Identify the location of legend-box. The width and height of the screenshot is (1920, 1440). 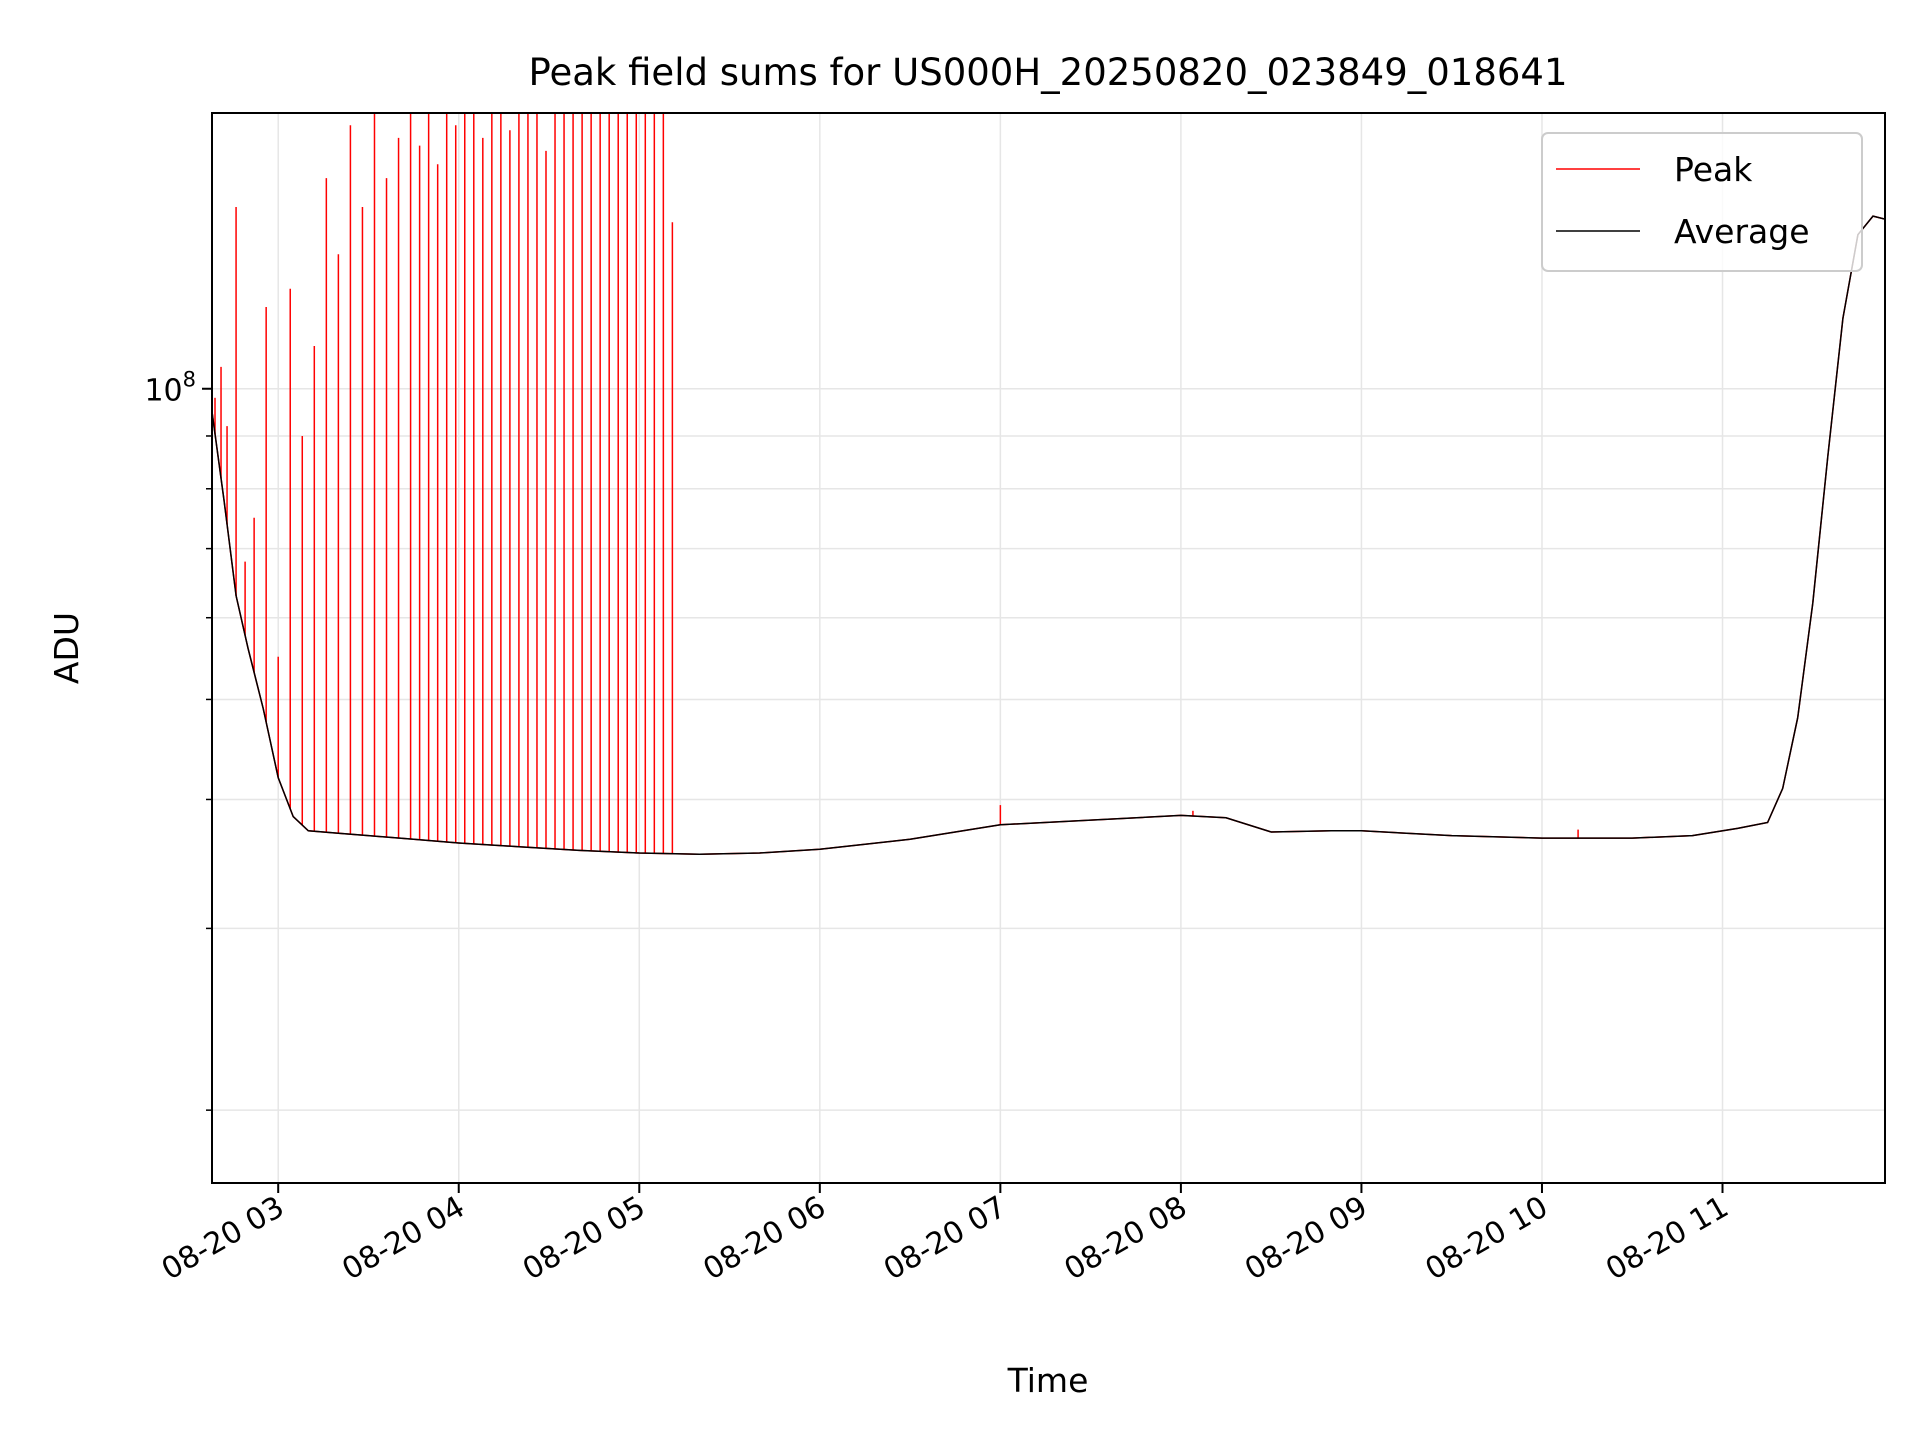
(1702, 202).